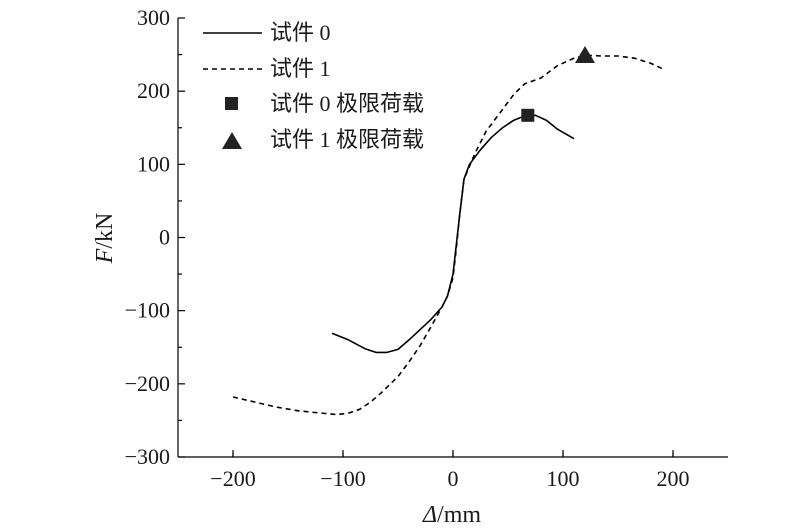  Describe the element at coordinates (232, 140) in the screenshot. I see `legend-triangle-icon` at that location.